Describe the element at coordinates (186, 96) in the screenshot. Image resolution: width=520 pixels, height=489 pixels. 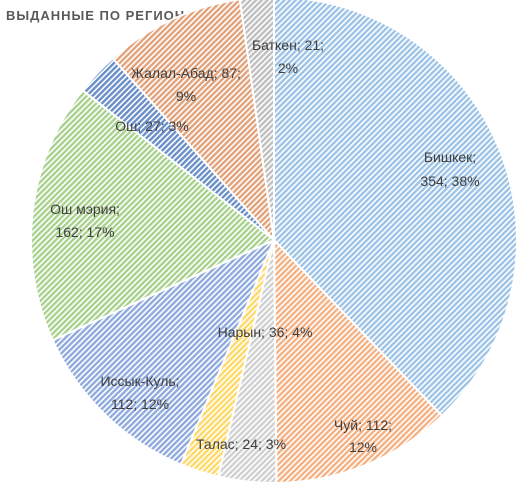
I see `slice-label-7-line2: 9%` at that location.